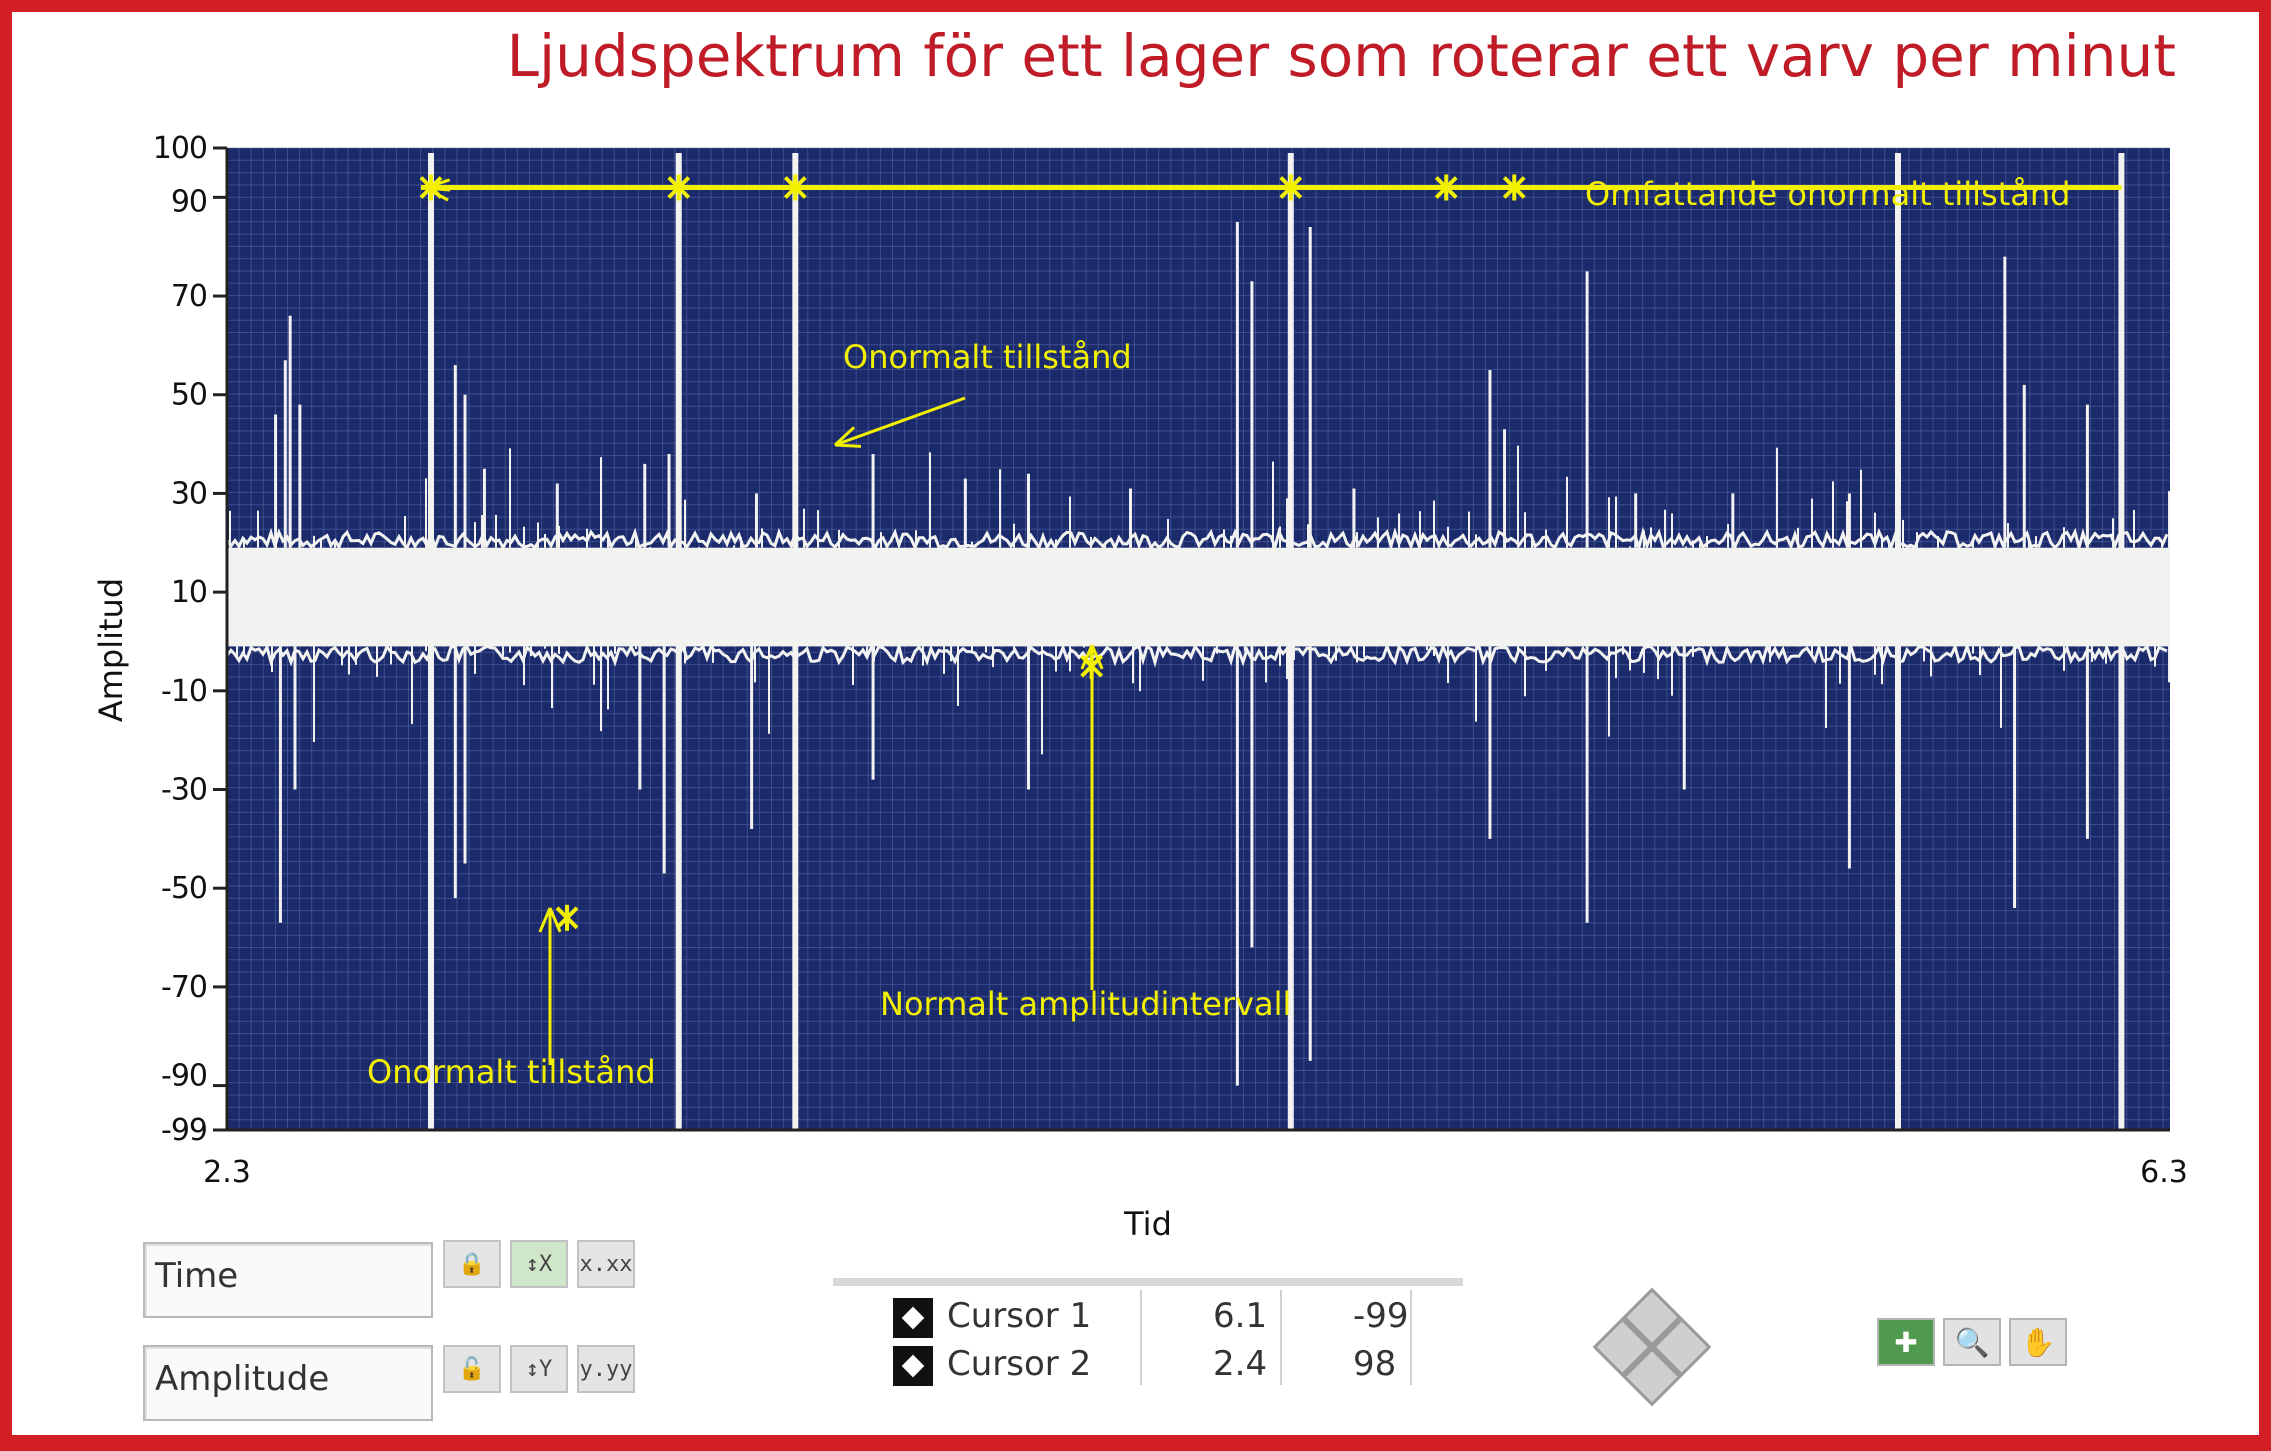  I want to click on normal-band, so click(1197, 597).